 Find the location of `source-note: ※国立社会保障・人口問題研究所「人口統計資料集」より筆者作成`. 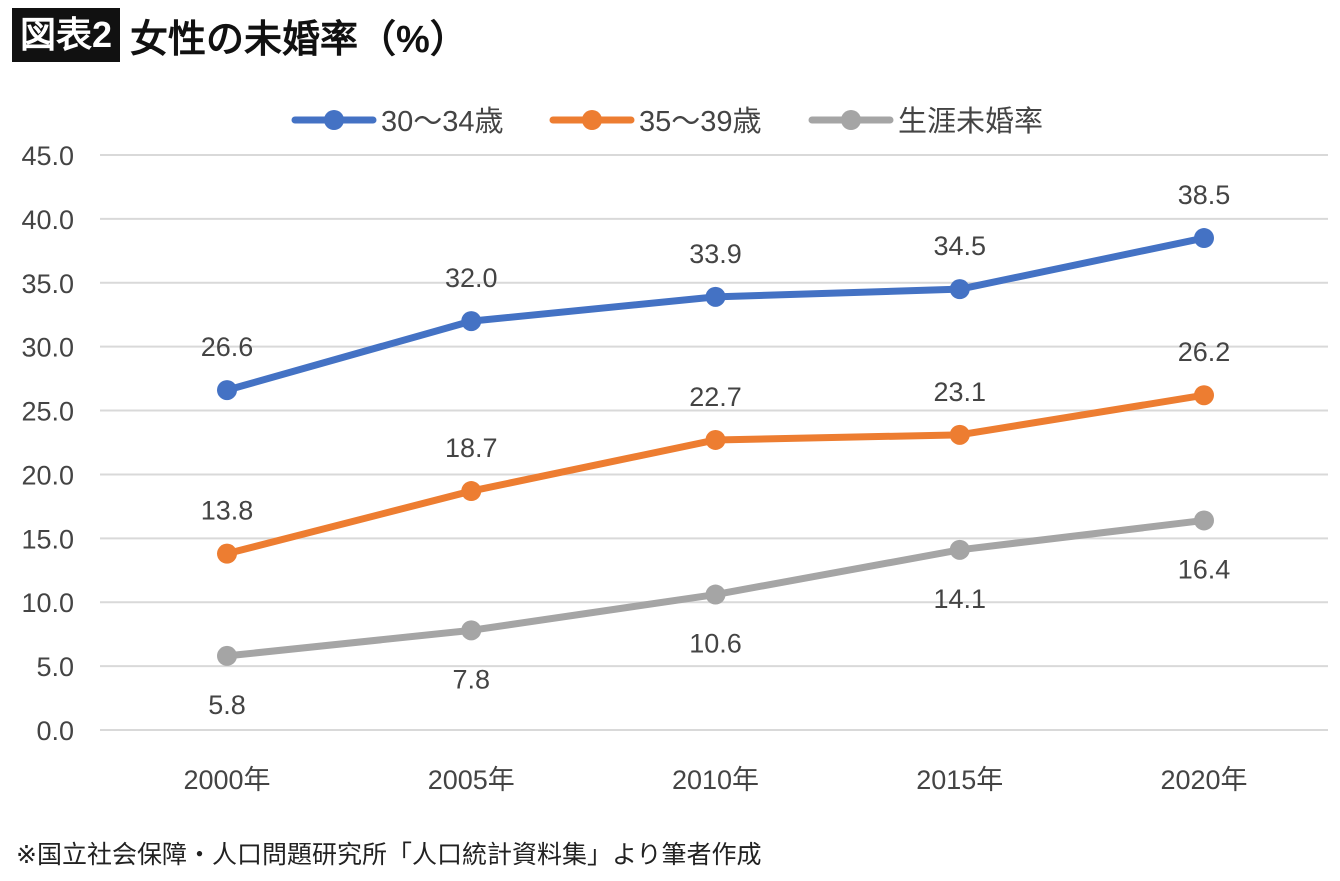

source-note: ※国立社会保障・人口問題研究所「人口統計資料集」より筆者作成 is located at coordinates (389, 855).